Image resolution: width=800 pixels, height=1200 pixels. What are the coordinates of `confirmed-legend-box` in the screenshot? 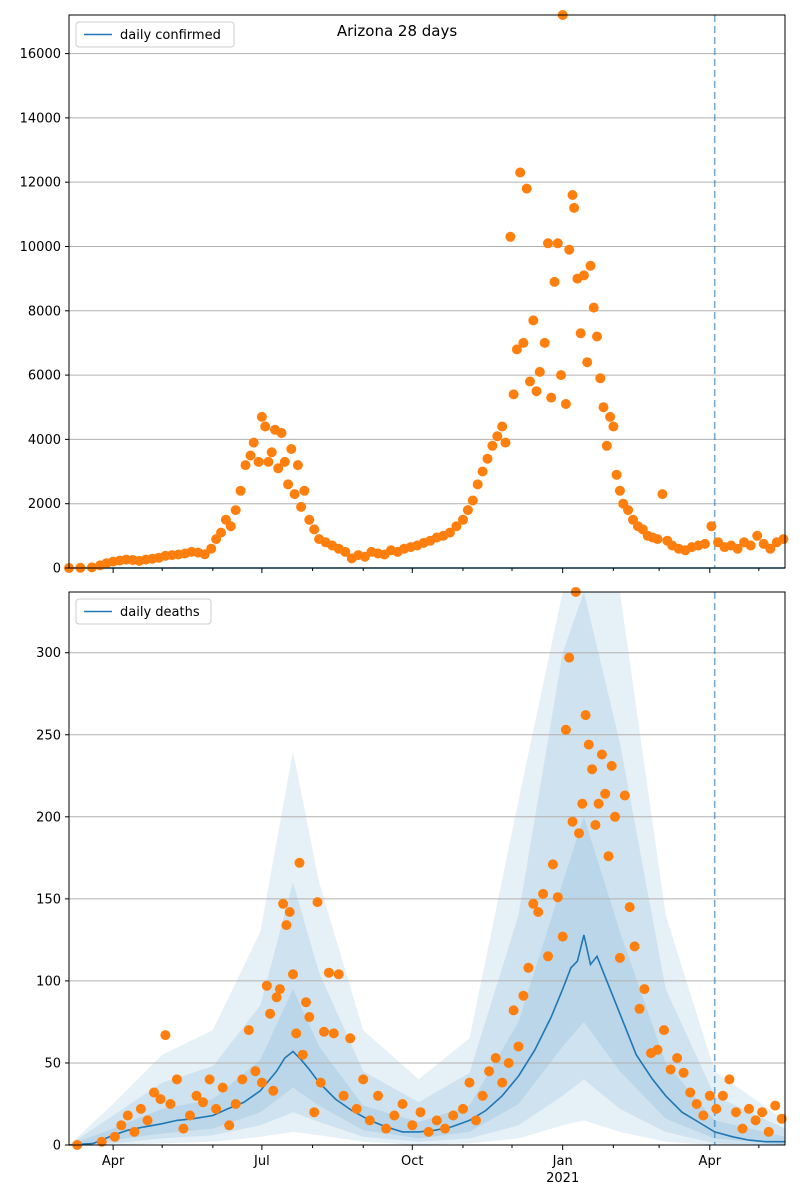 It's located at (155, 34).